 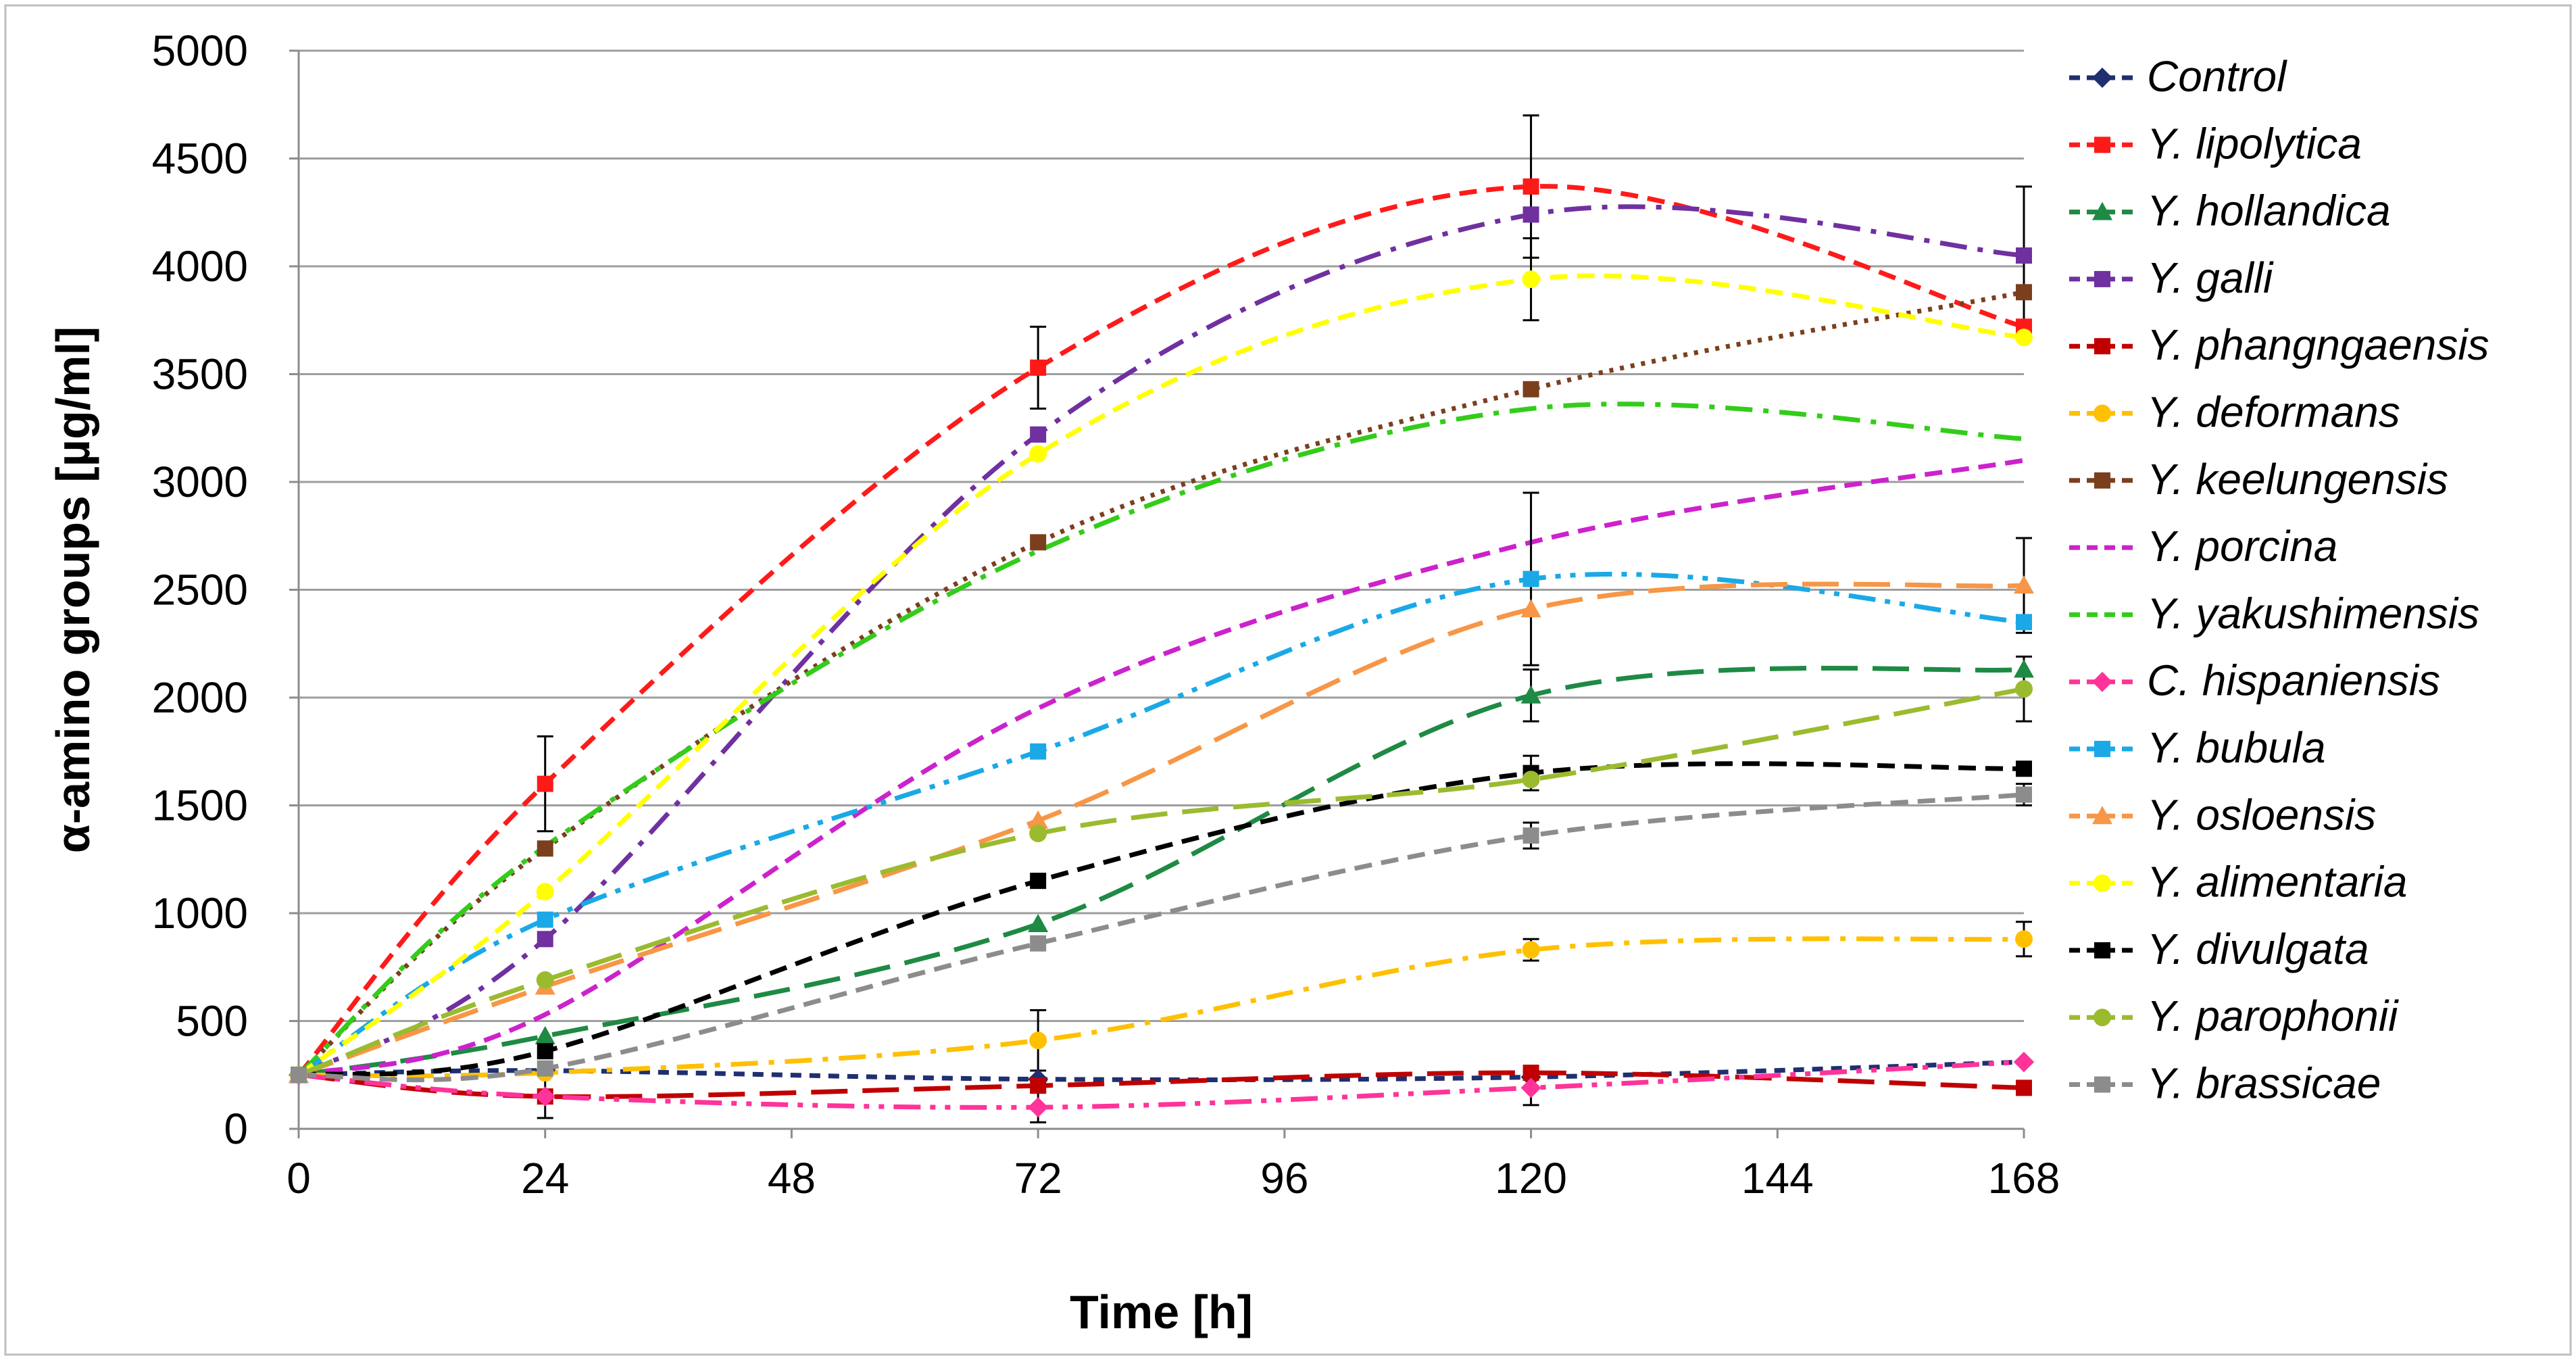 What do you see at coordinates (2293, 680) in the screenshot?
I see `legend-label: C. hispaniensis` at bounding box center [2293, 680].